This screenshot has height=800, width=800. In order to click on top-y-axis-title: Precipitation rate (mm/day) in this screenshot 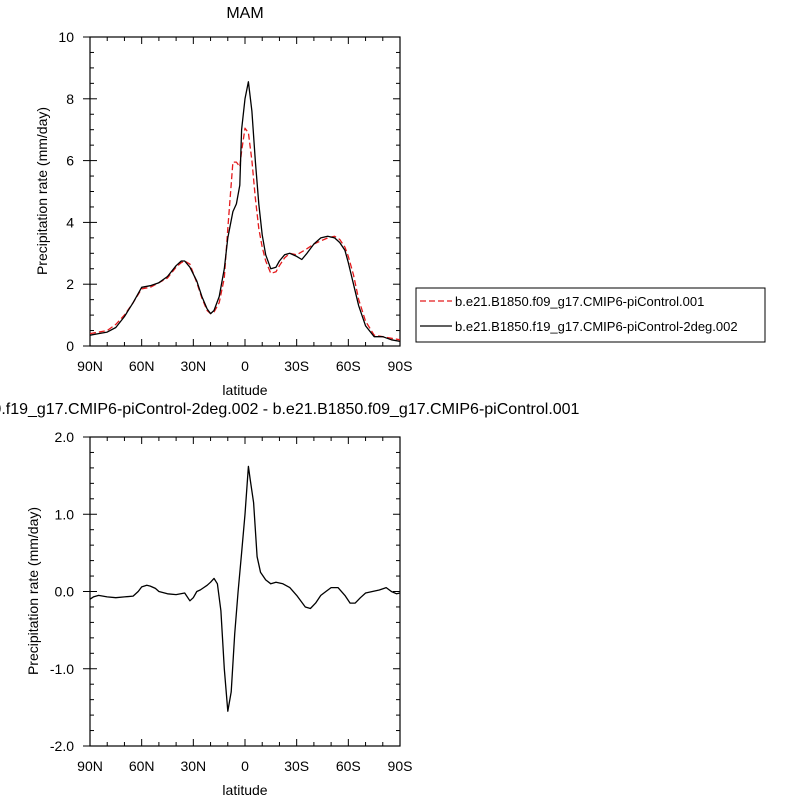, I will do `click(42, 191)`.